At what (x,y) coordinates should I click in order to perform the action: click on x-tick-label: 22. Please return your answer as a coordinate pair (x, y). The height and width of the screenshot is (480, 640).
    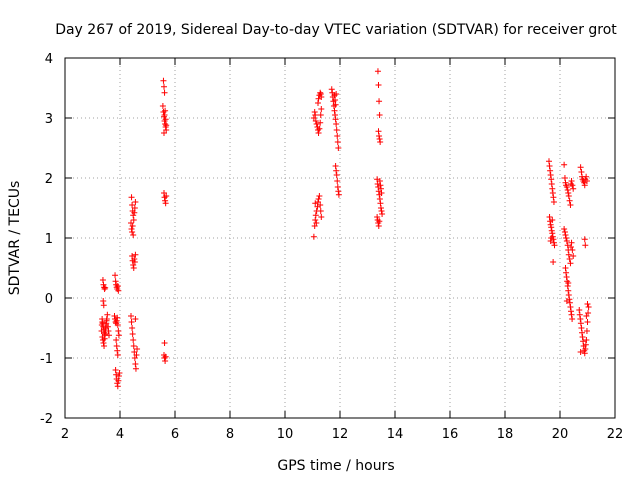
    Looking at the image, I should click on (615, 434).